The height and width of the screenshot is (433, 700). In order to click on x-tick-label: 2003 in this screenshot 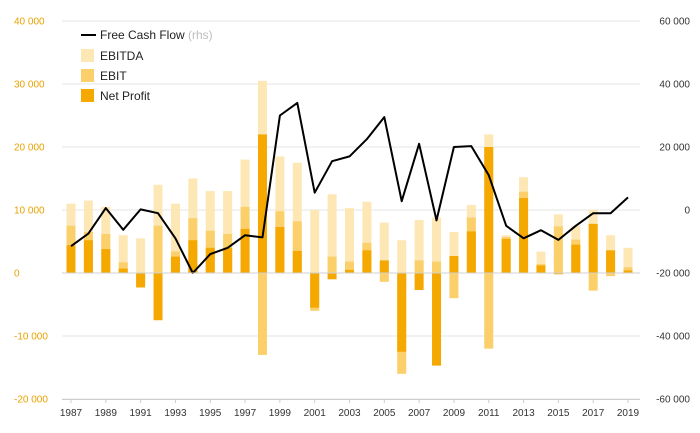, I will do `click(349, 413)`.